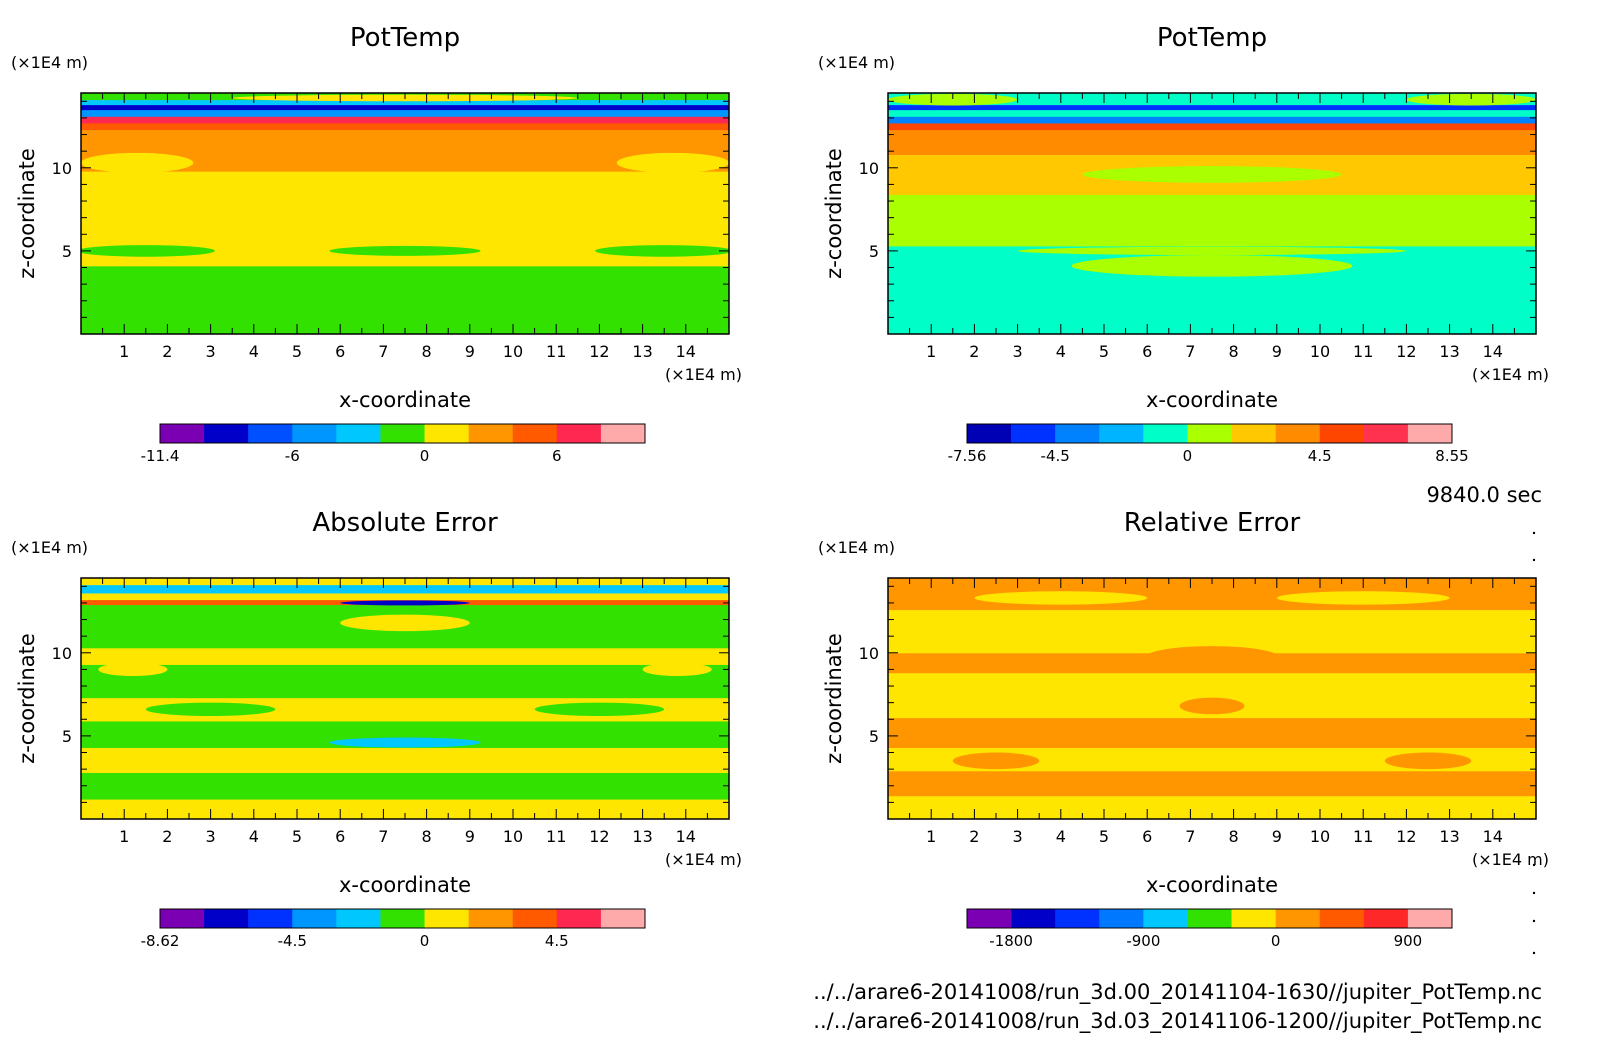 The height and width of the screenshot is (1058, 1604). What do you see at coordinates (292, 941) in the screenshot?
I see `colorbar-label: -4.5` at bounding box center [292, 941].